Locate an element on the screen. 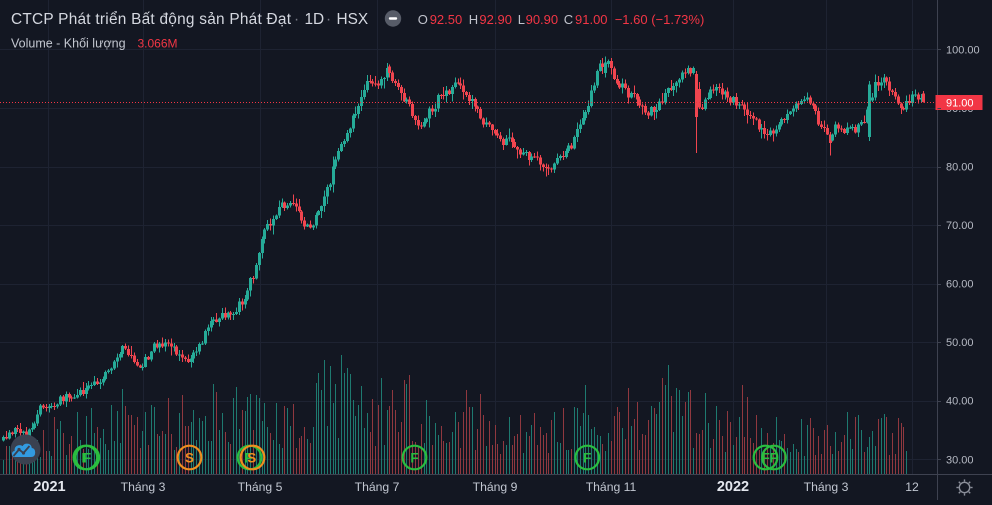 The image size is (992, 505). svg-text: 40.00 is located at coordinates (960, 402).